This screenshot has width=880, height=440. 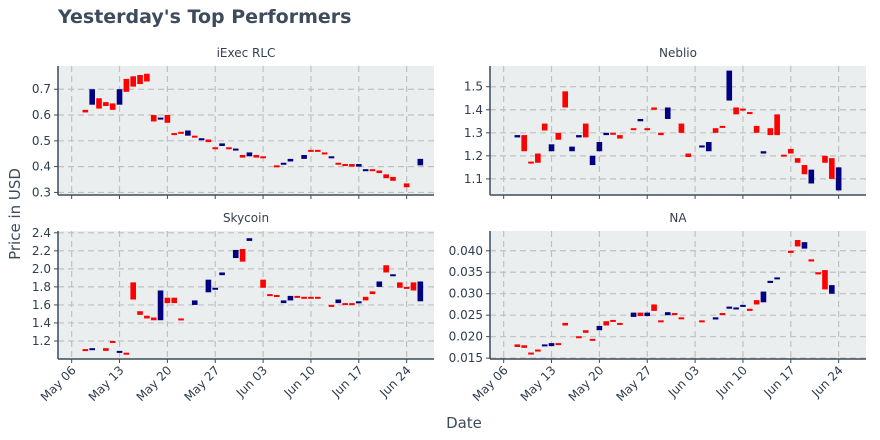 I want to click on y-tick-label: 1.2, so click(x=41, y=341).